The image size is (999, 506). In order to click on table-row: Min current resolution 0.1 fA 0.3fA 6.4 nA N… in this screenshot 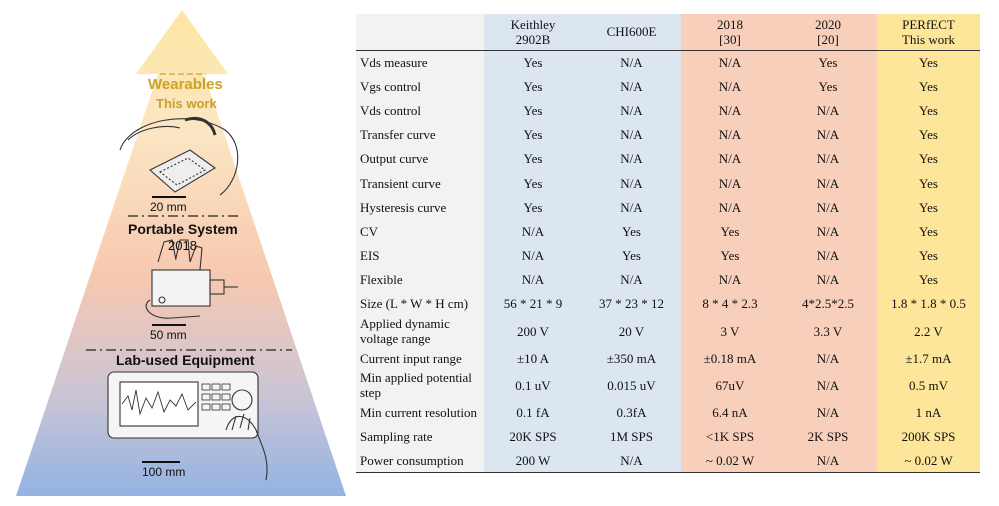, I will do `click(668, 412)`.